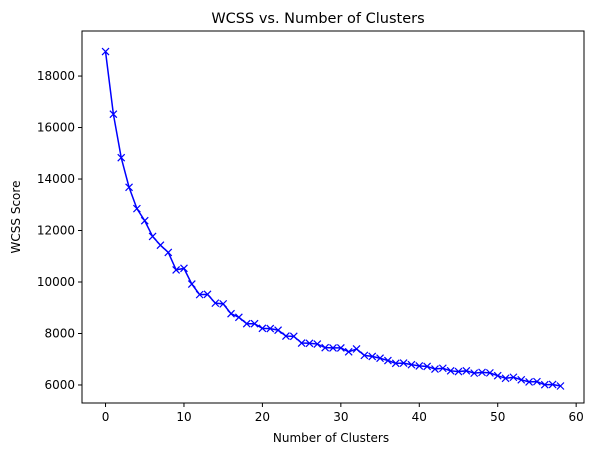 The image size is (591, 455). I want to click on y-axis-label: WCSS Score, so click(16, 217).